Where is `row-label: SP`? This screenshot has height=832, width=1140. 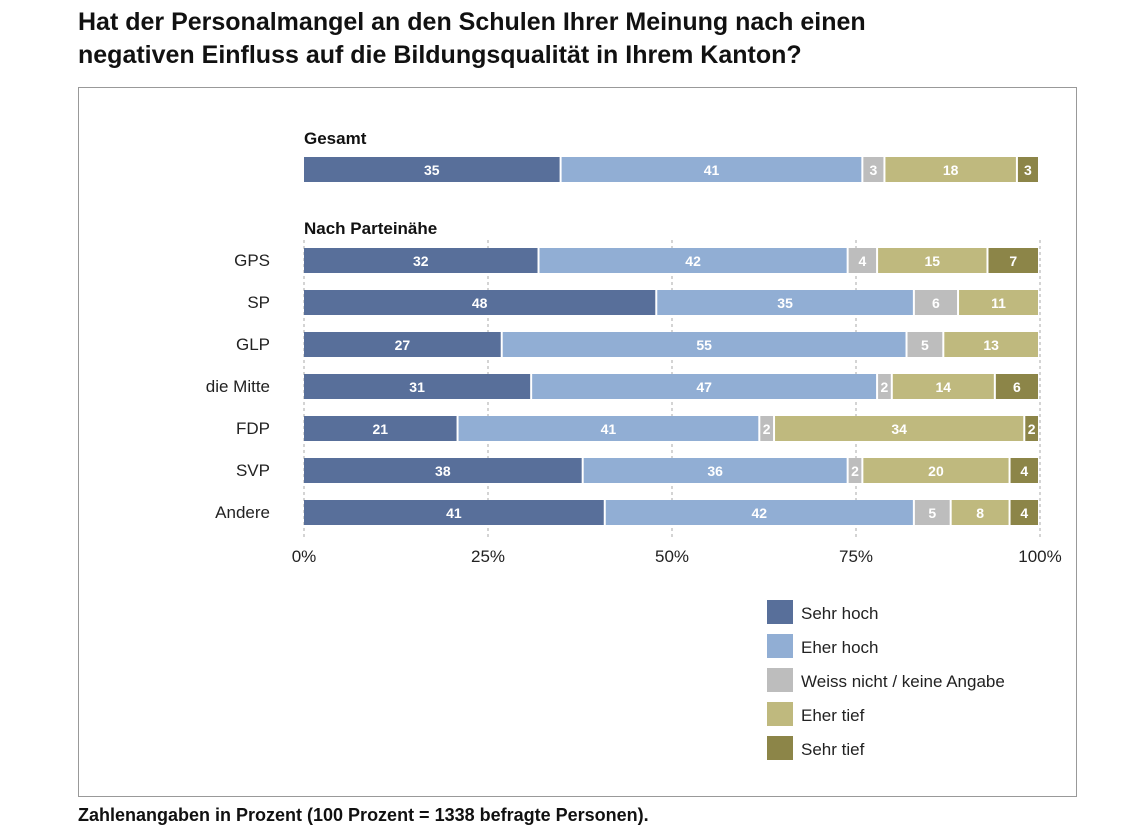 row-label: SP is located at coordinates (258, 302).